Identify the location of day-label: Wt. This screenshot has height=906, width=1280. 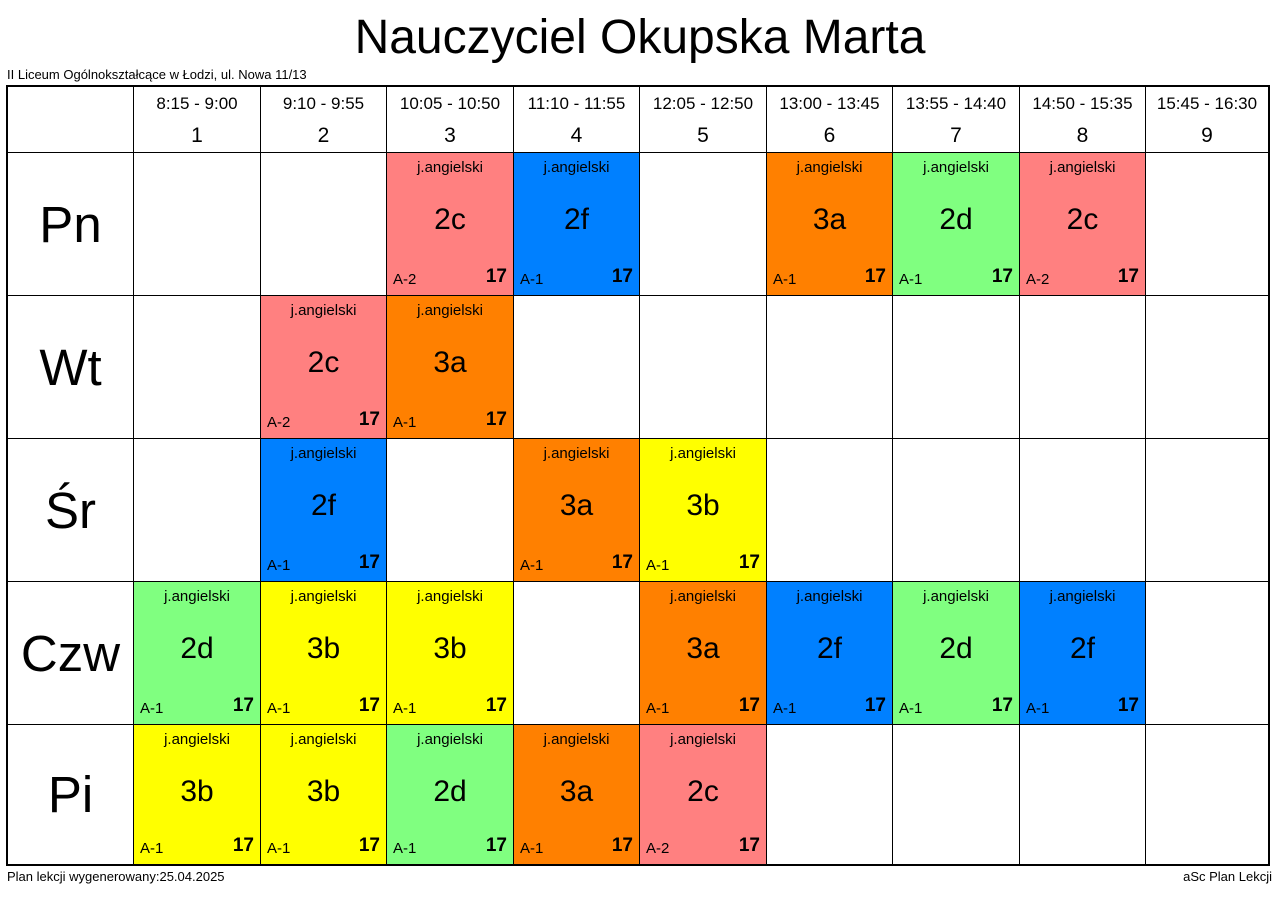
(71, 367).